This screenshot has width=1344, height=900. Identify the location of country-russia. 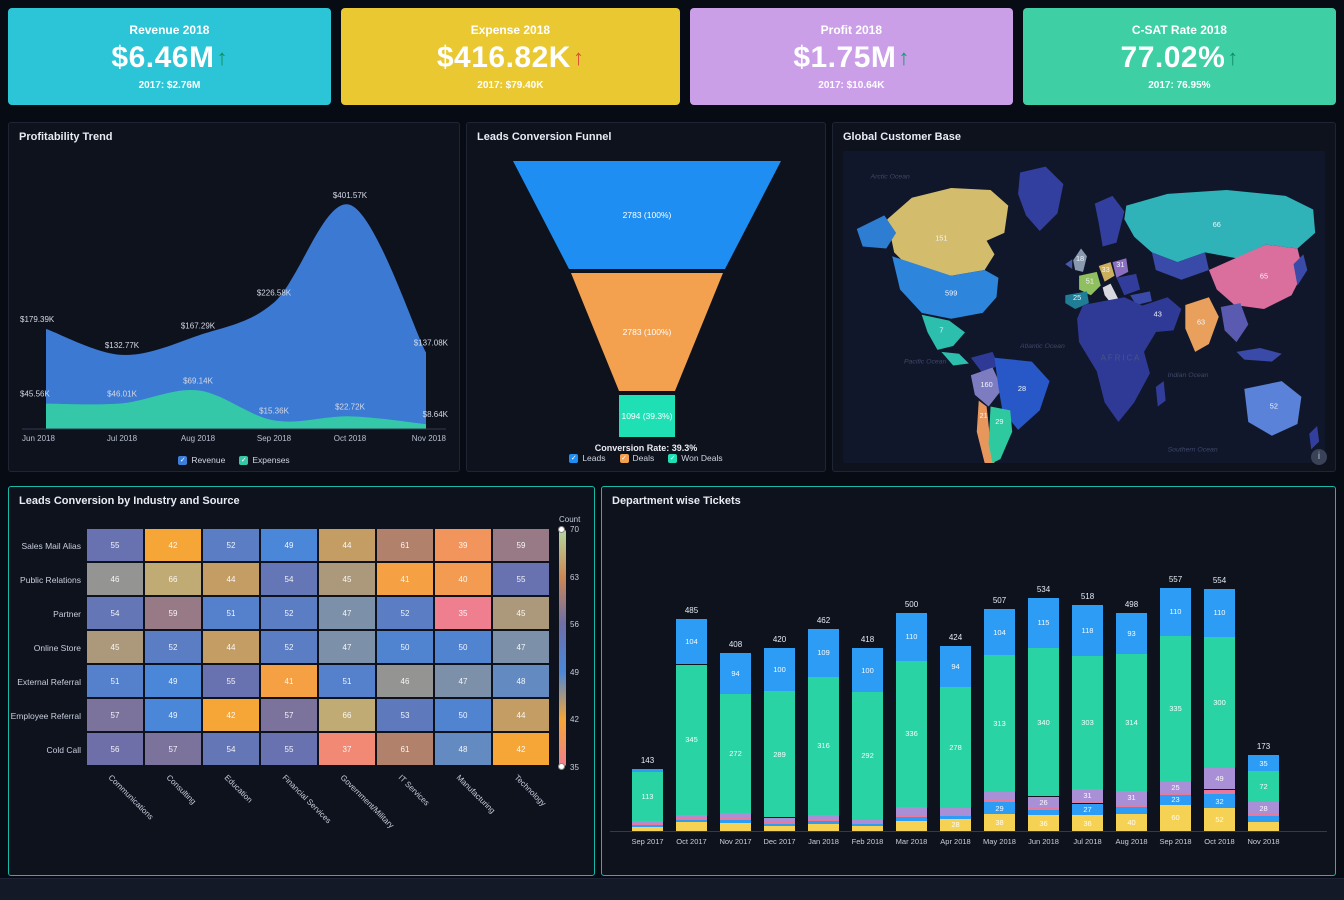
(1220, 226).